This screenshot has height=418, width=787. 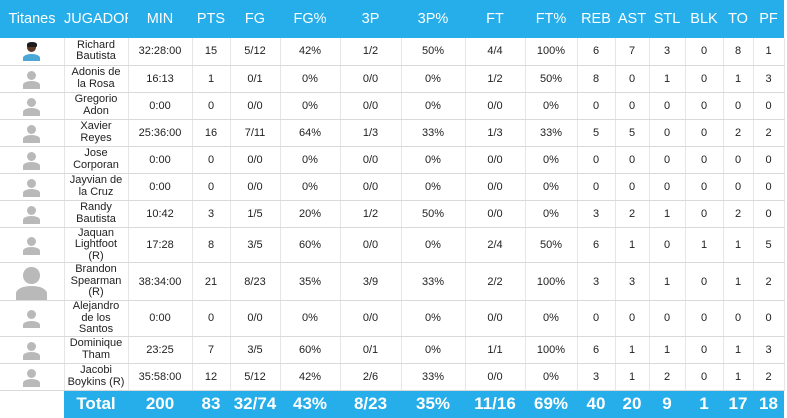 What do you see at coordinates (667, 19) in the screenshot?
I see `stl-column-header: STL` at bounding box center [667, 19].